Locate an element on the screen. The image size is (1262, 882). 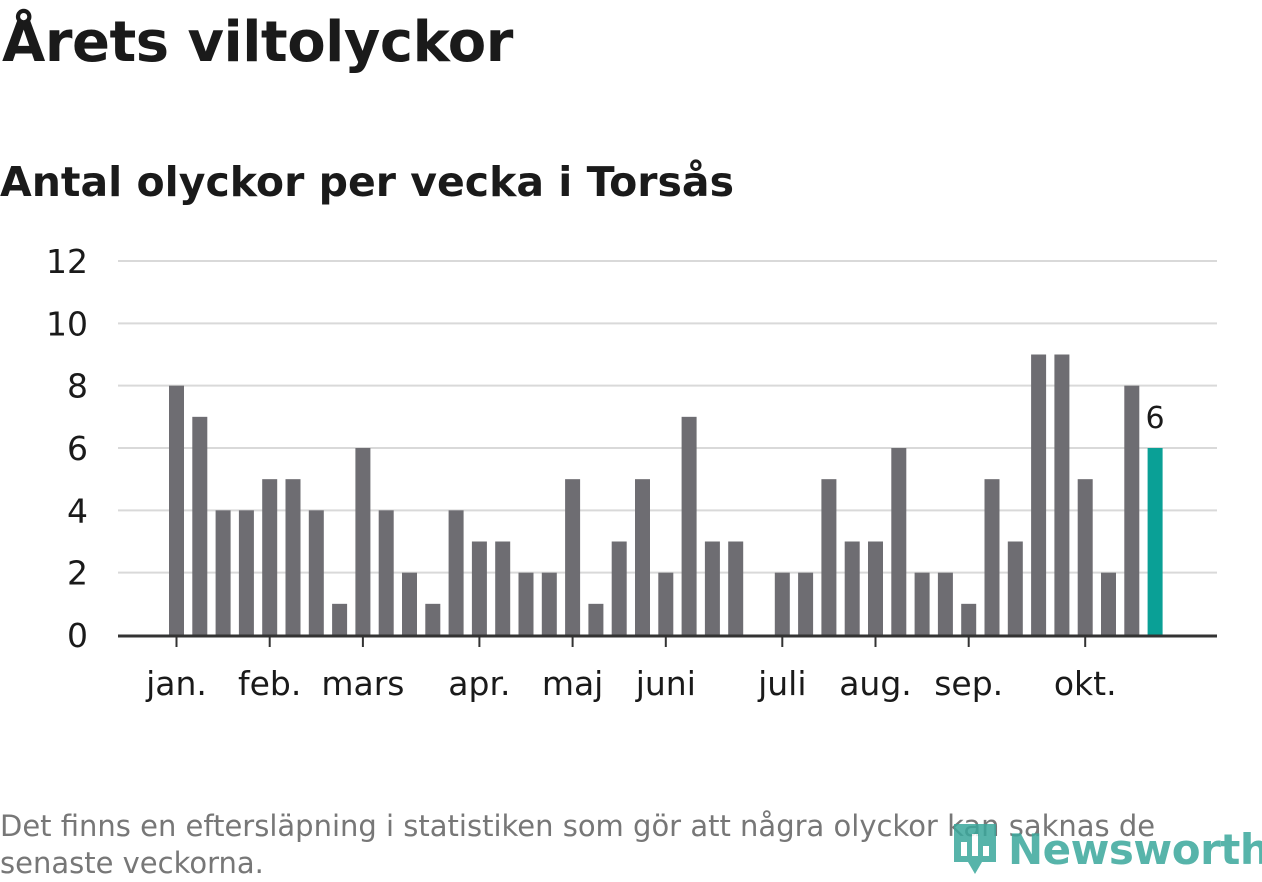
x-tick-label: okt. is located at coordinates (1085, 683).